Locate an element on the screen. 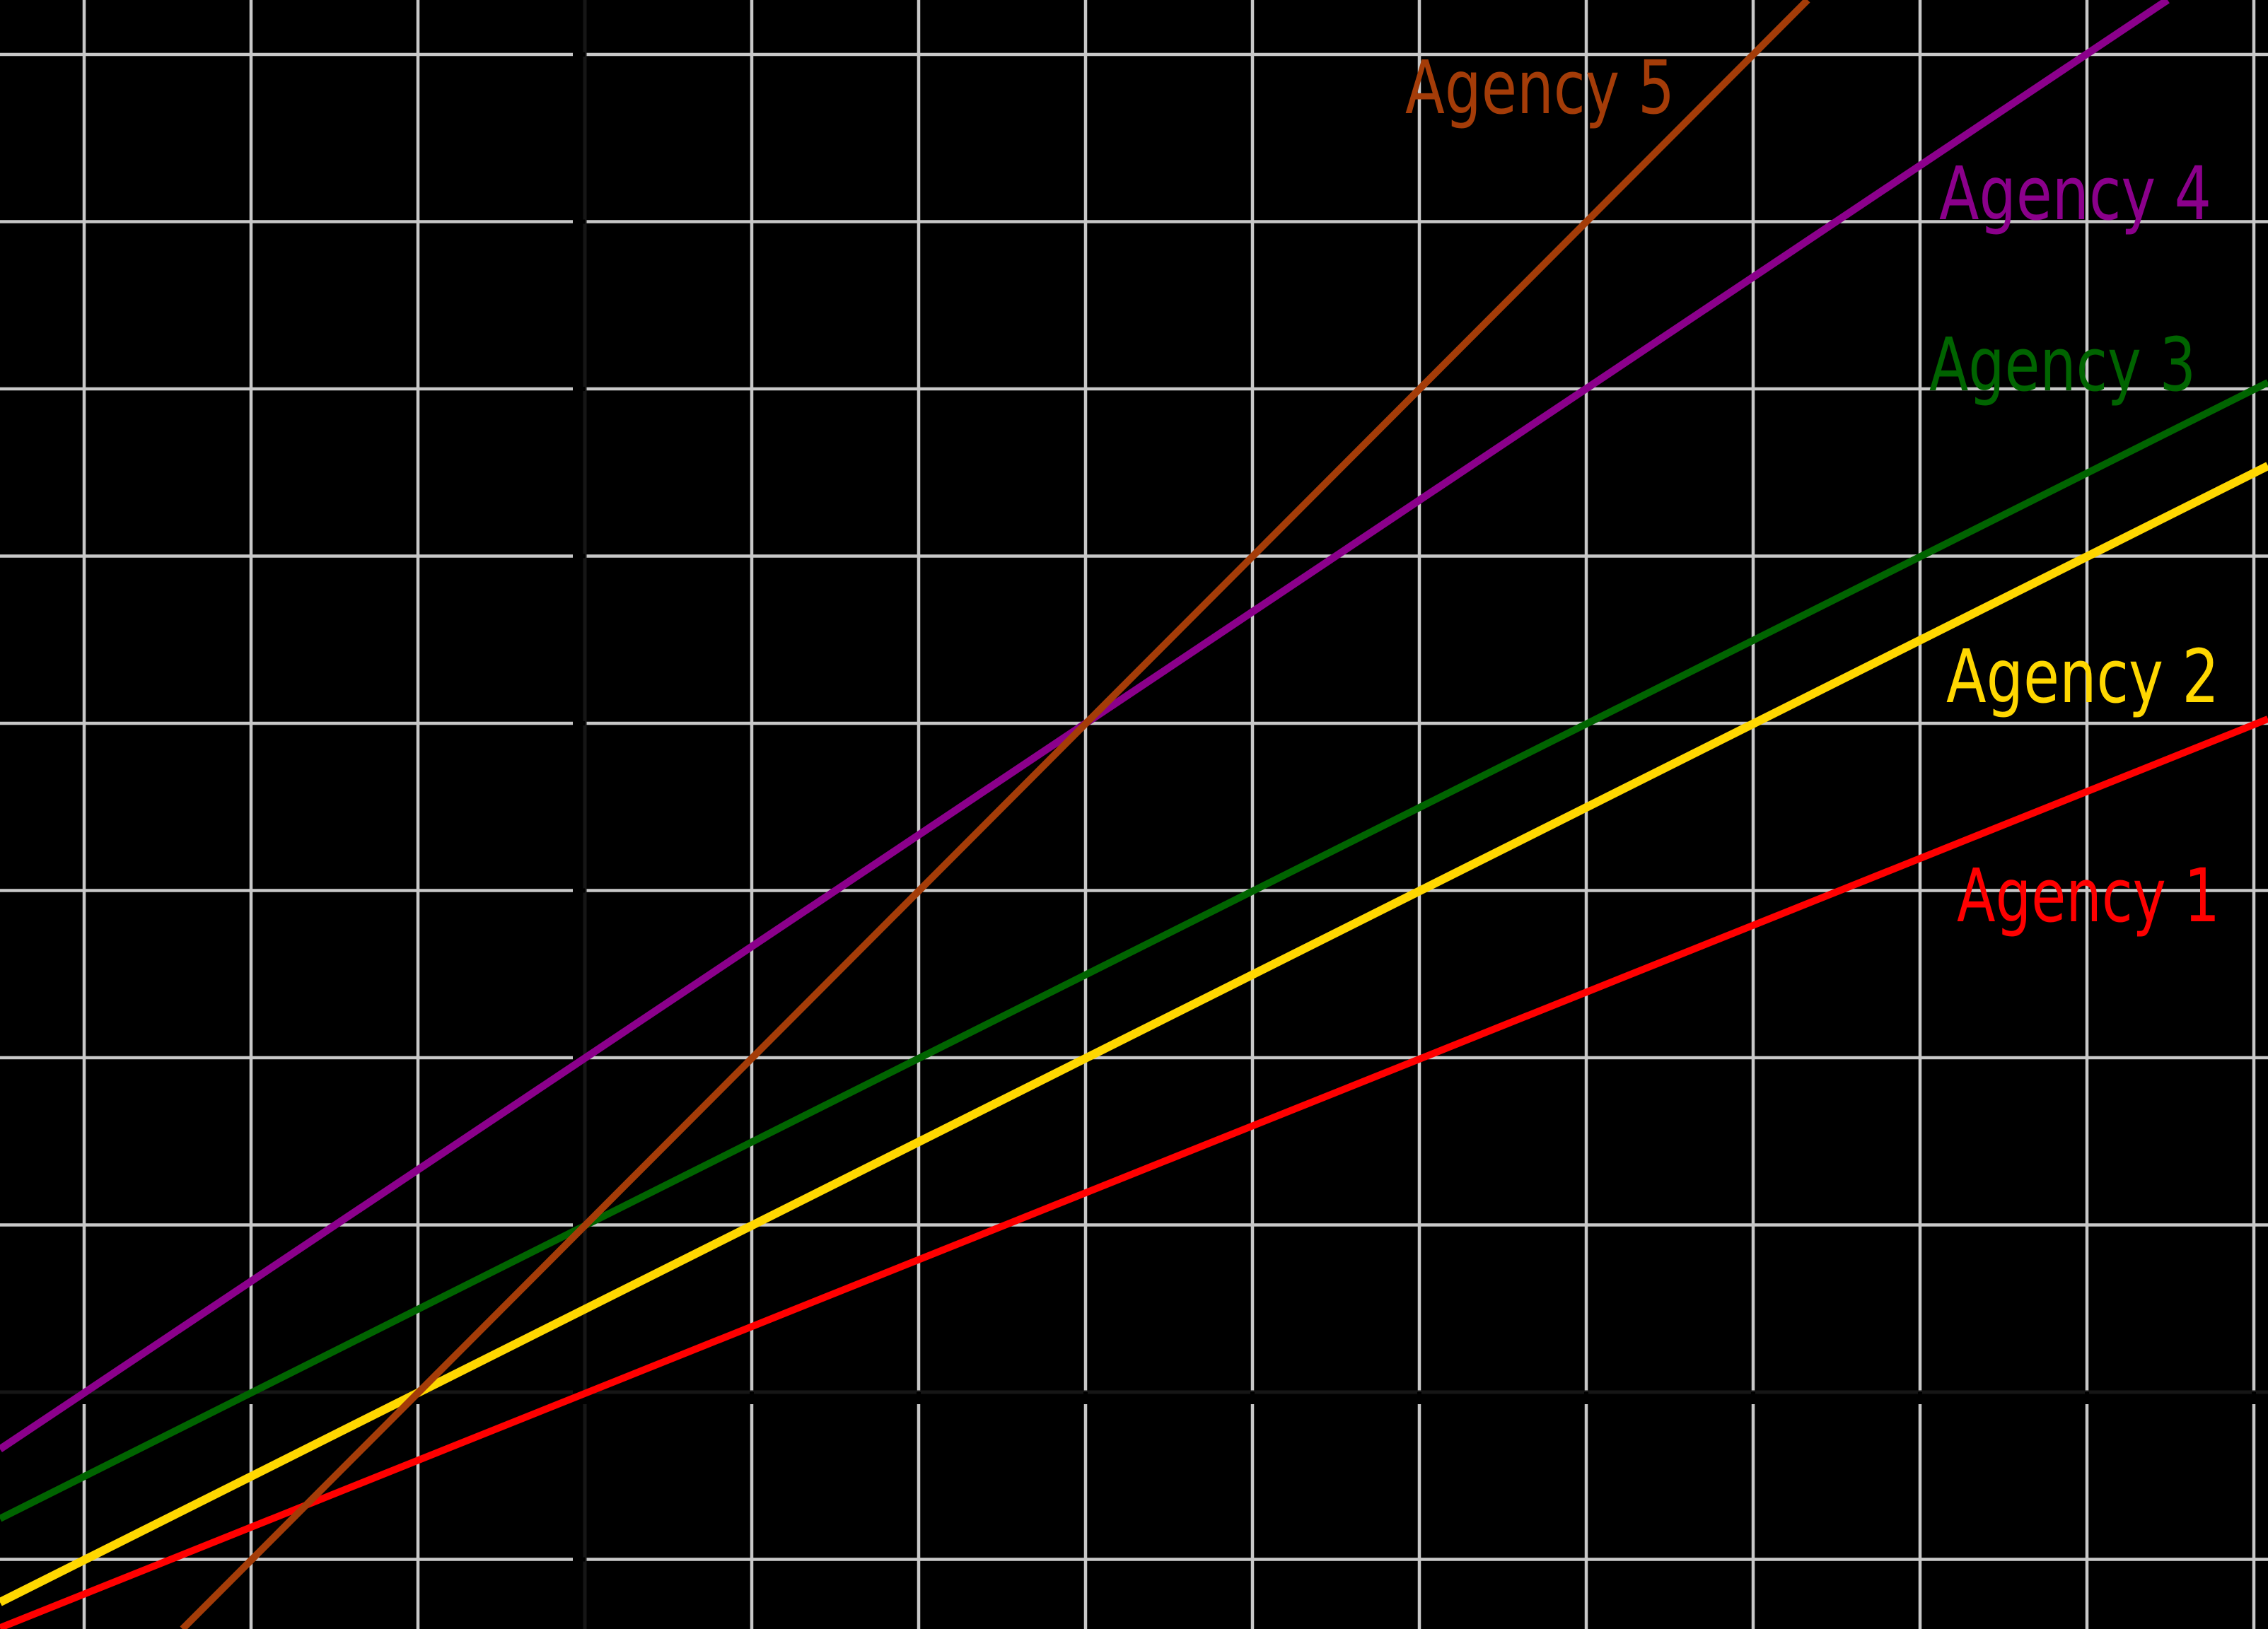  series-label-agency-2: Agency 2 is located at coordinates (2082, 677).